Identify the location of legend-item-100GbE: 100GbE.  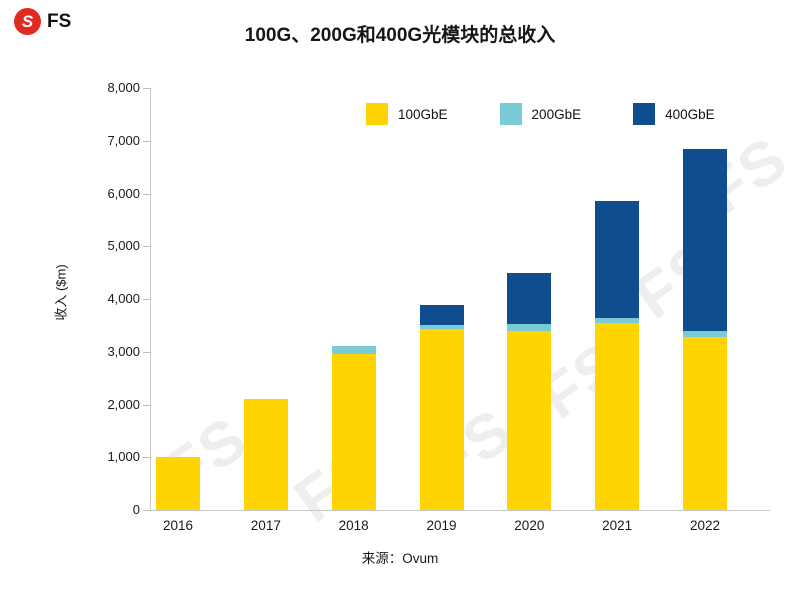
(407, 114).